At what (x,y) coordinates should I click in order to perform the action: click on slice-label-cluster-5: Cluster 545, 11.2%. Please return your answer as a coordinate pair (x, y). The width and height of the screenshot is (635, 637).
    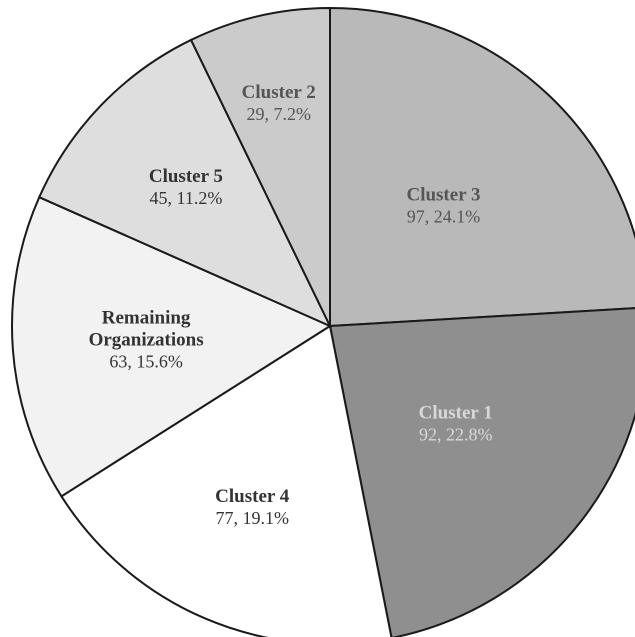
    Looking at the image, I should click on (186, 187).